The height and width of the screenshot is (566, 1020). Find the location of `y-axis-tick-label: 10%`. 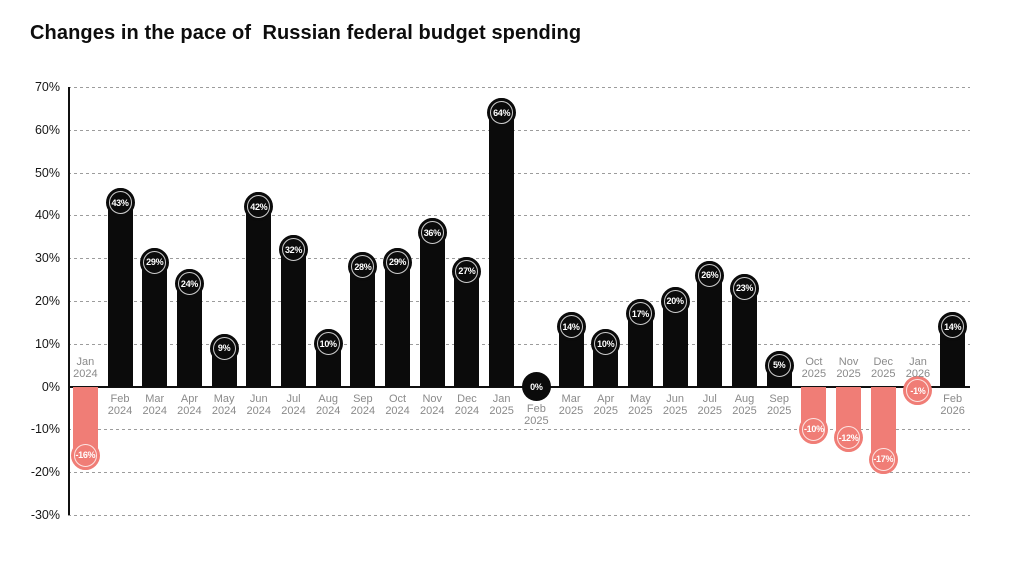

y-axis-tick-label: 10% is located at coordinates (47, 343).